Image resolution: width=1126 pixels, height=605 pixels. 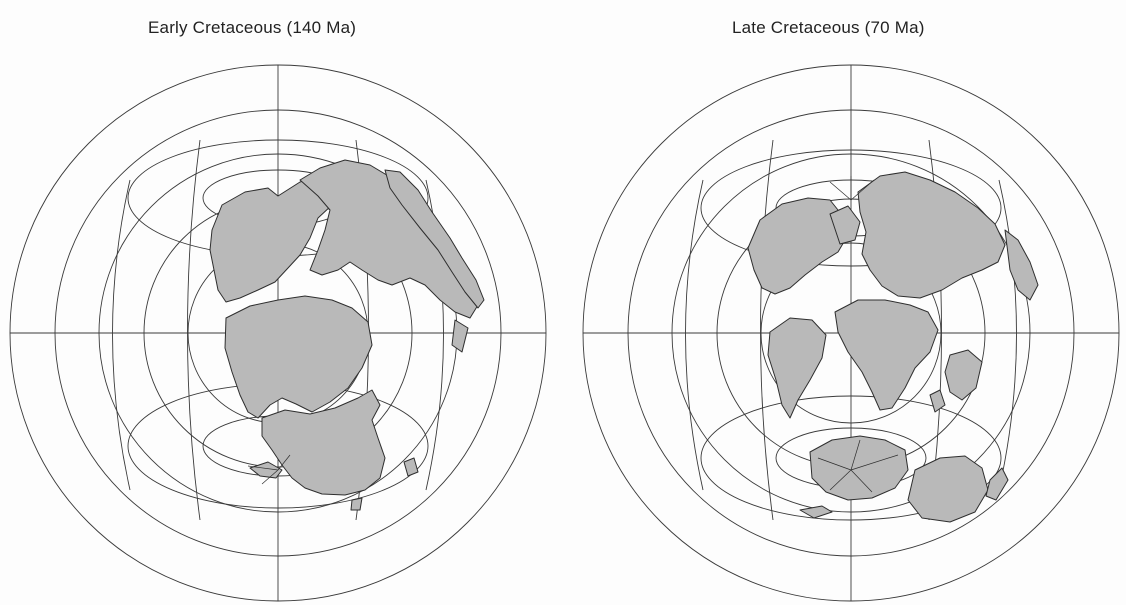 What do you see at coordinates (797, 368) in the screenshot?
I see `late-south-america` at bounding box center [797, 368].